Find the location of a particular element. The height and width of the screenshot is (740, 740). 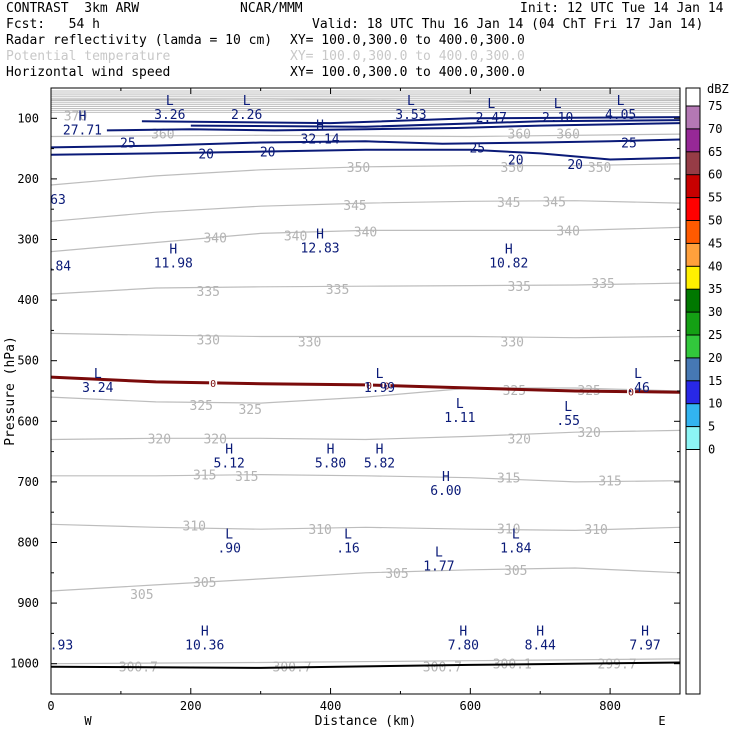

theta-label: 340 is located at coordinates (214, 239).